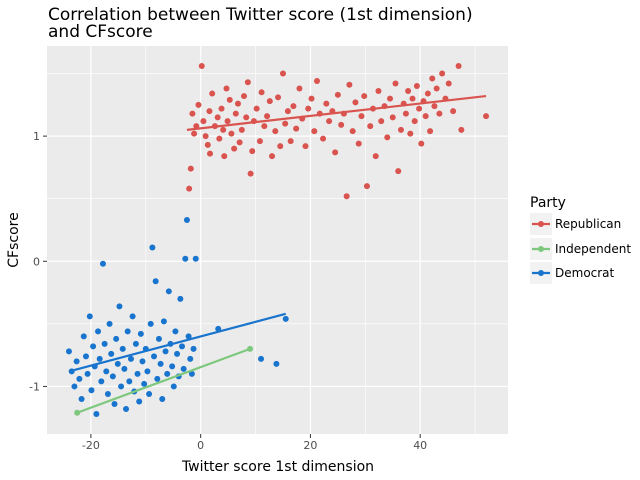  I want to click on series-democrat-points, so click(177, 316).